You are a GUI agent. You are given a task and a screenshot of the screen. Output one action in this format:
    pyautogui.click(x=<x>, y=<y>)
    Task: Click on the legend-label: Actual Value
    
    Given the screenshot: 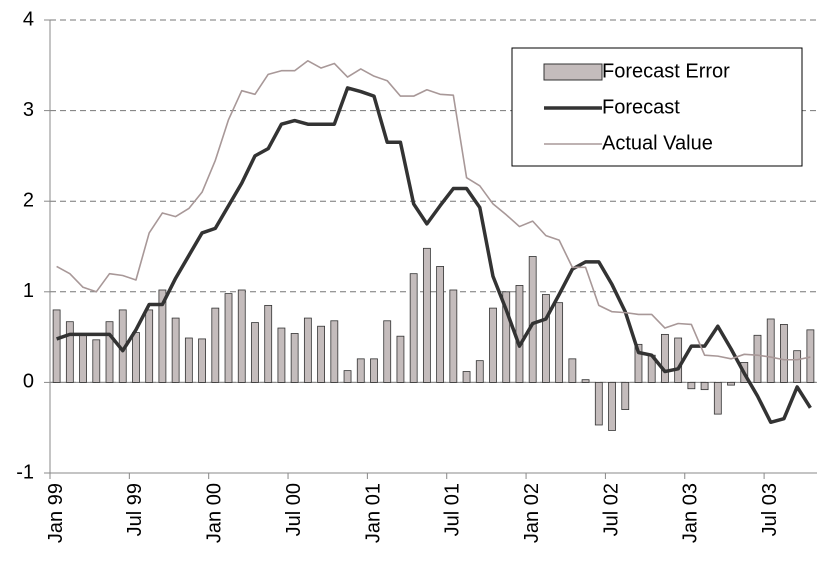 What is the action you would take?
    pyautogui.click(x=657, y=143)
    